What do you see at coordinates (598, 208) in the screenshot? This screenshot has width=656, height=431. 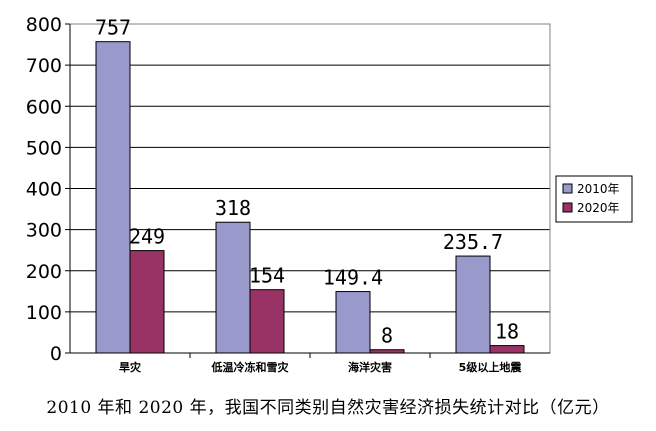 I see `legend-label: 2020年` at bounding box center [598, 208].